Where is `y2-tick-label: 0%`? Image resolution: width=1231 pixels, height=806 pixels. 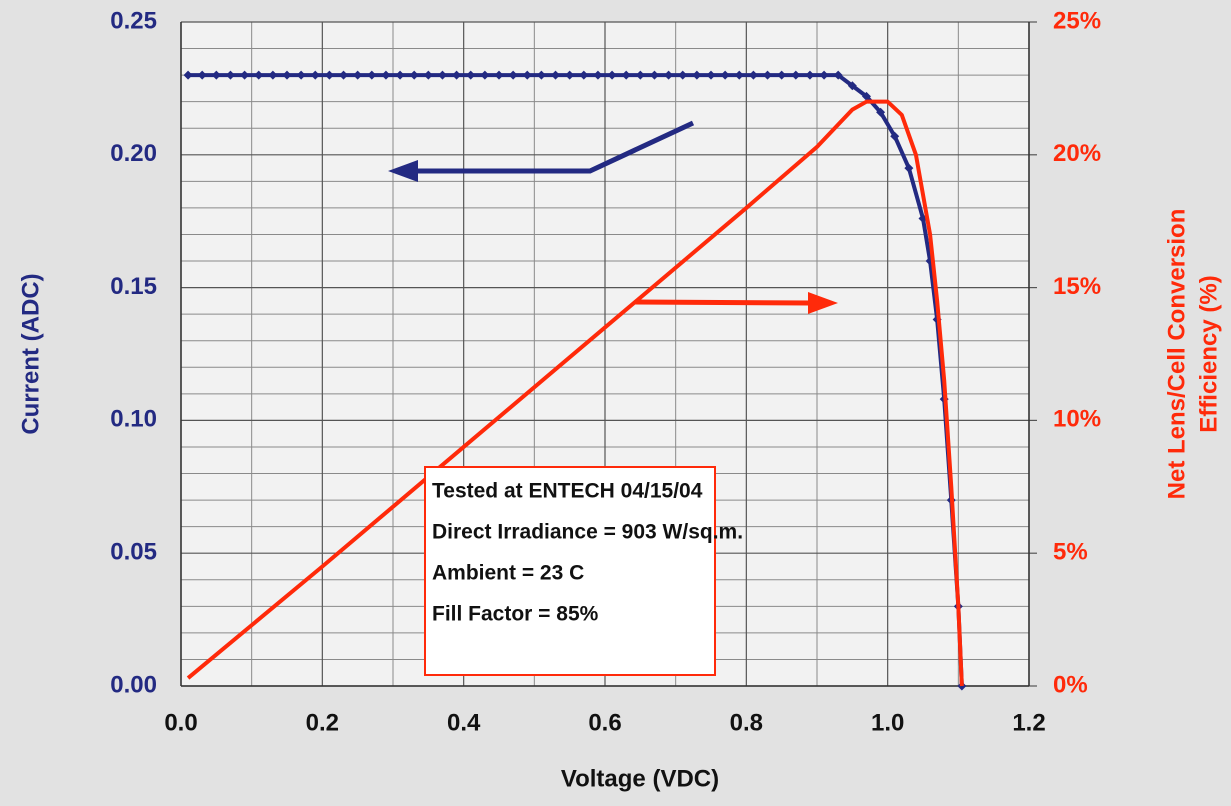
y2-tick-label: 0% is located at coordinates (1070, 684).